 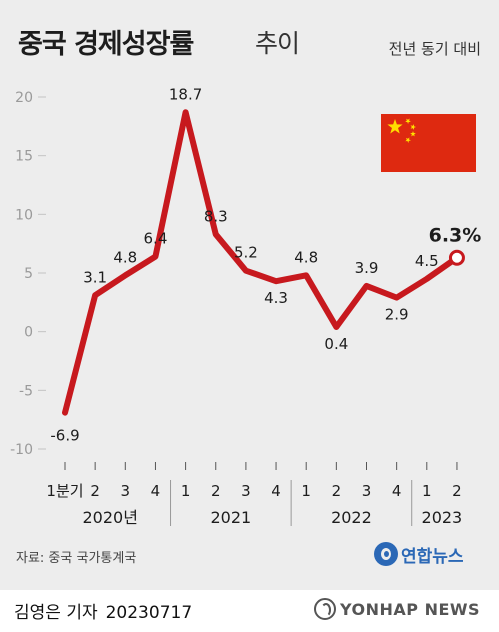 What do you see at coordinates (325, 609) in the screenshot?
I see `wire-logo-icon` at bounding box center [325, 609].